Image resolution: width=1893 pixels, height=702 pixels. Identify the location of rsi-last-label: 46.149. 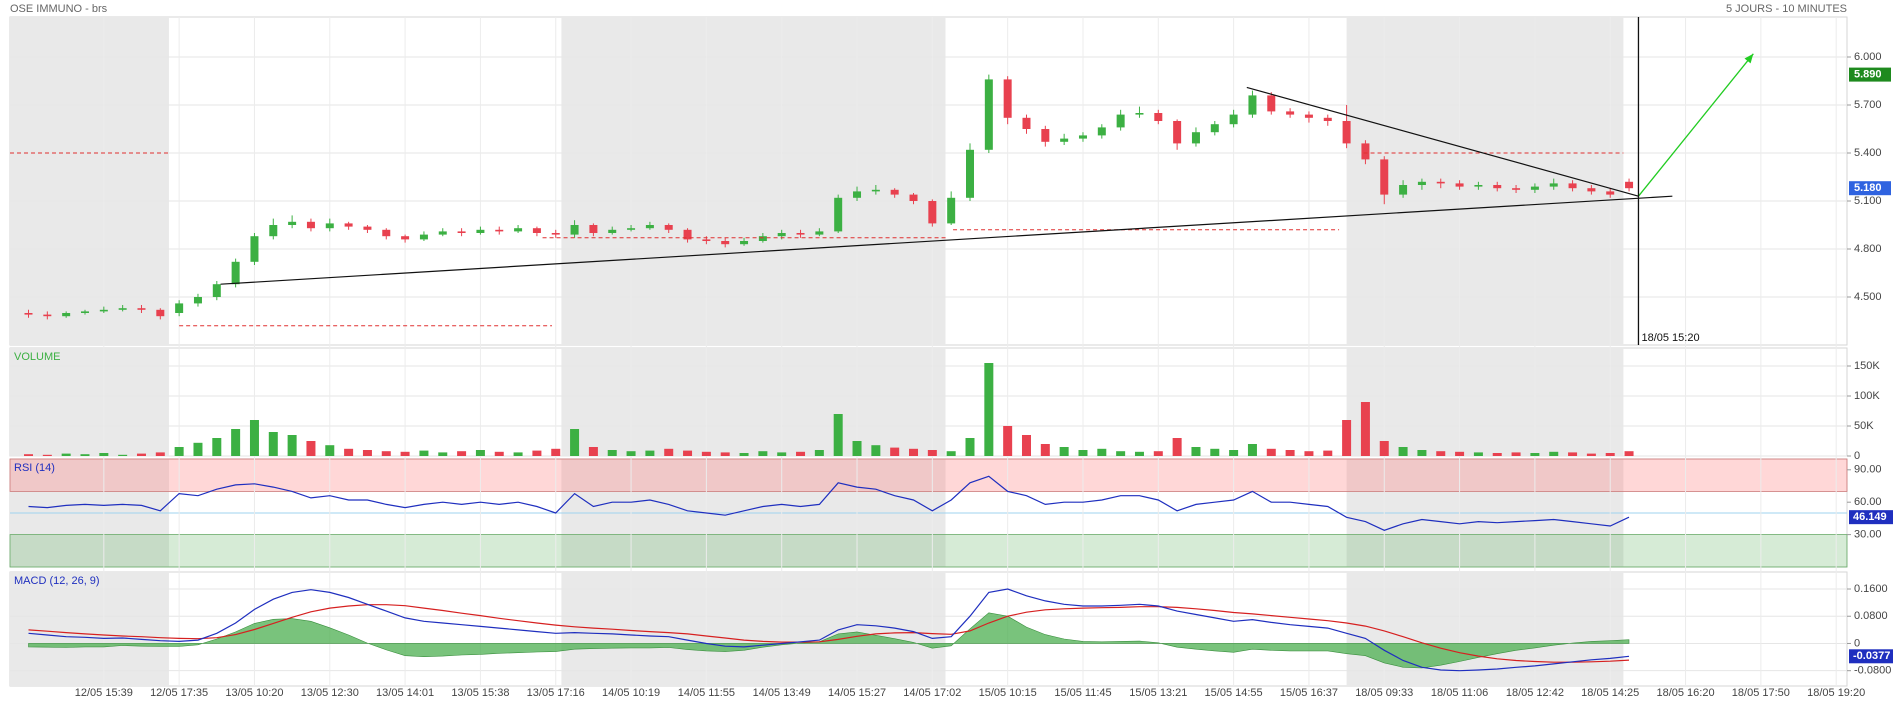
(1870, 517).